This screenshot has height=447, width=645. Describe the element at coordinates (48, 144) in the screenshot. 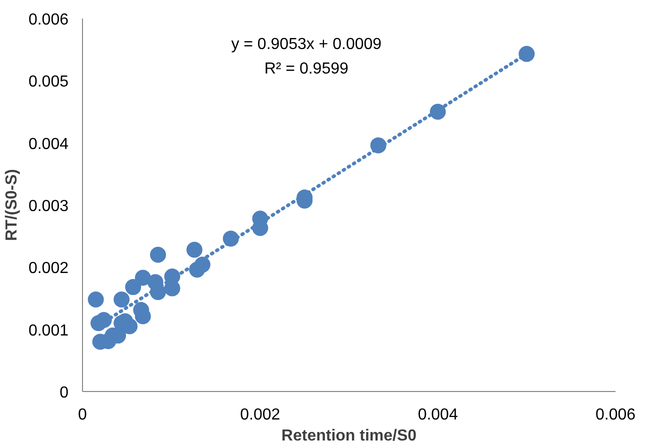

I see `y-tick-label: 0.004` at that location.